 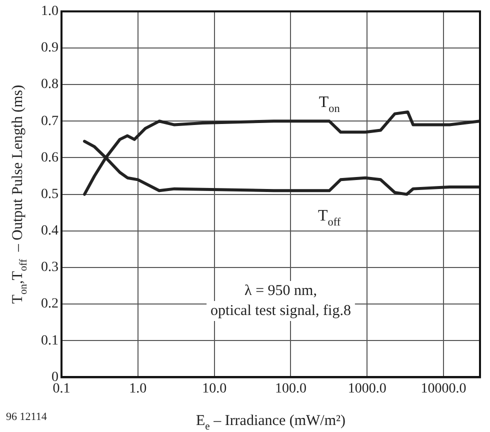 What do you see at coordinates (49, 304) in the screenshot?
I see `y-tick-label: 0.2` at bounding box center [49, 304].